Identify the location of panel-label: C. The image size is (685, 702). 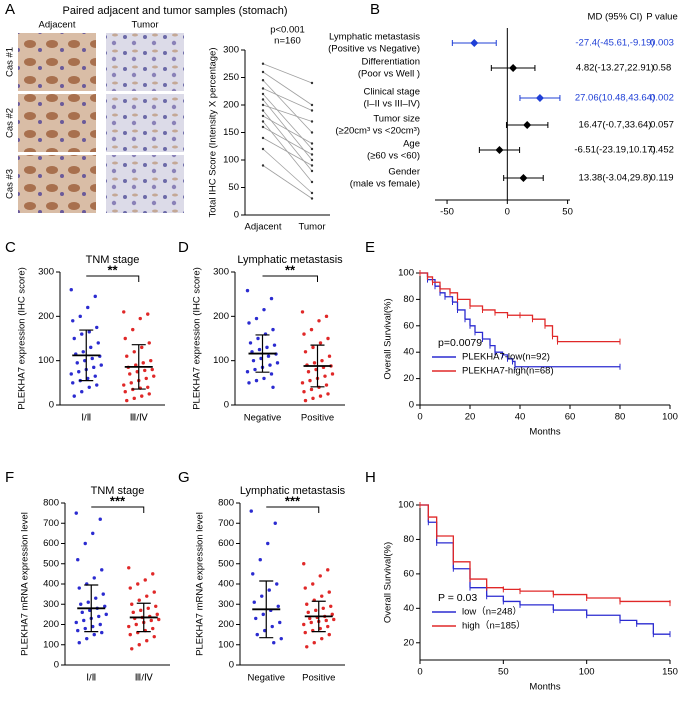
(10, 247).